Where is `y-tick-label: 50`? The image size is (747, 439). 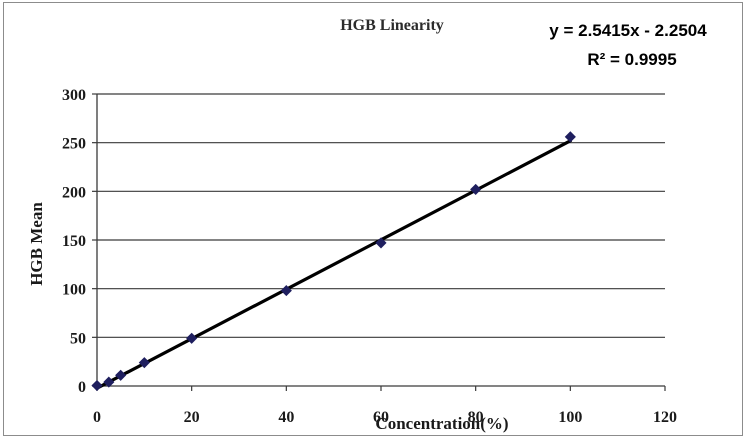 y-tick-label: 50 is located at coordinates (78, 338).